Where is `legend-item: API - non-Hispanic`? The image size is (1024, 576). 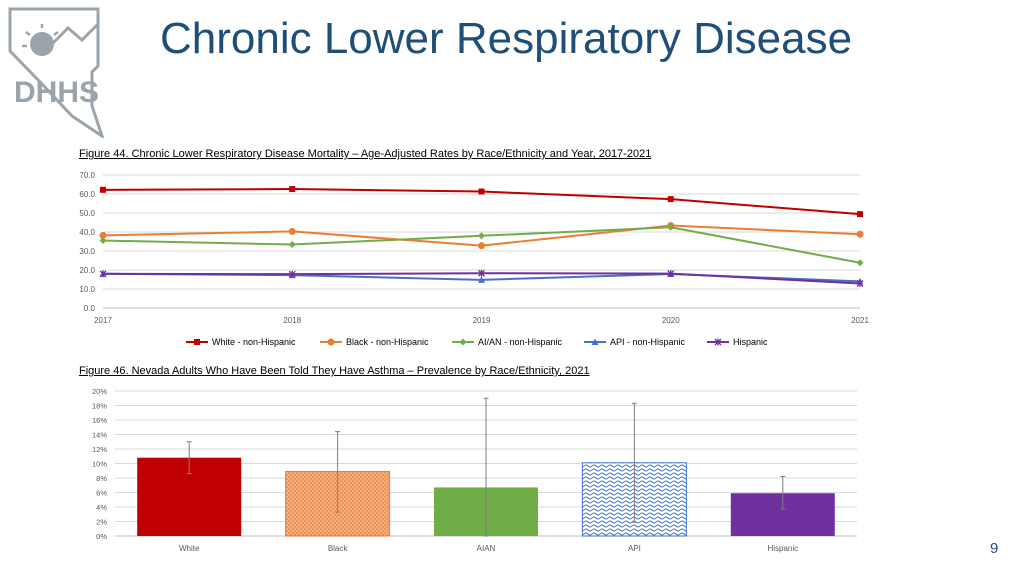 legend-item: API - non-Hispanic is located at coordinates (635, 342).